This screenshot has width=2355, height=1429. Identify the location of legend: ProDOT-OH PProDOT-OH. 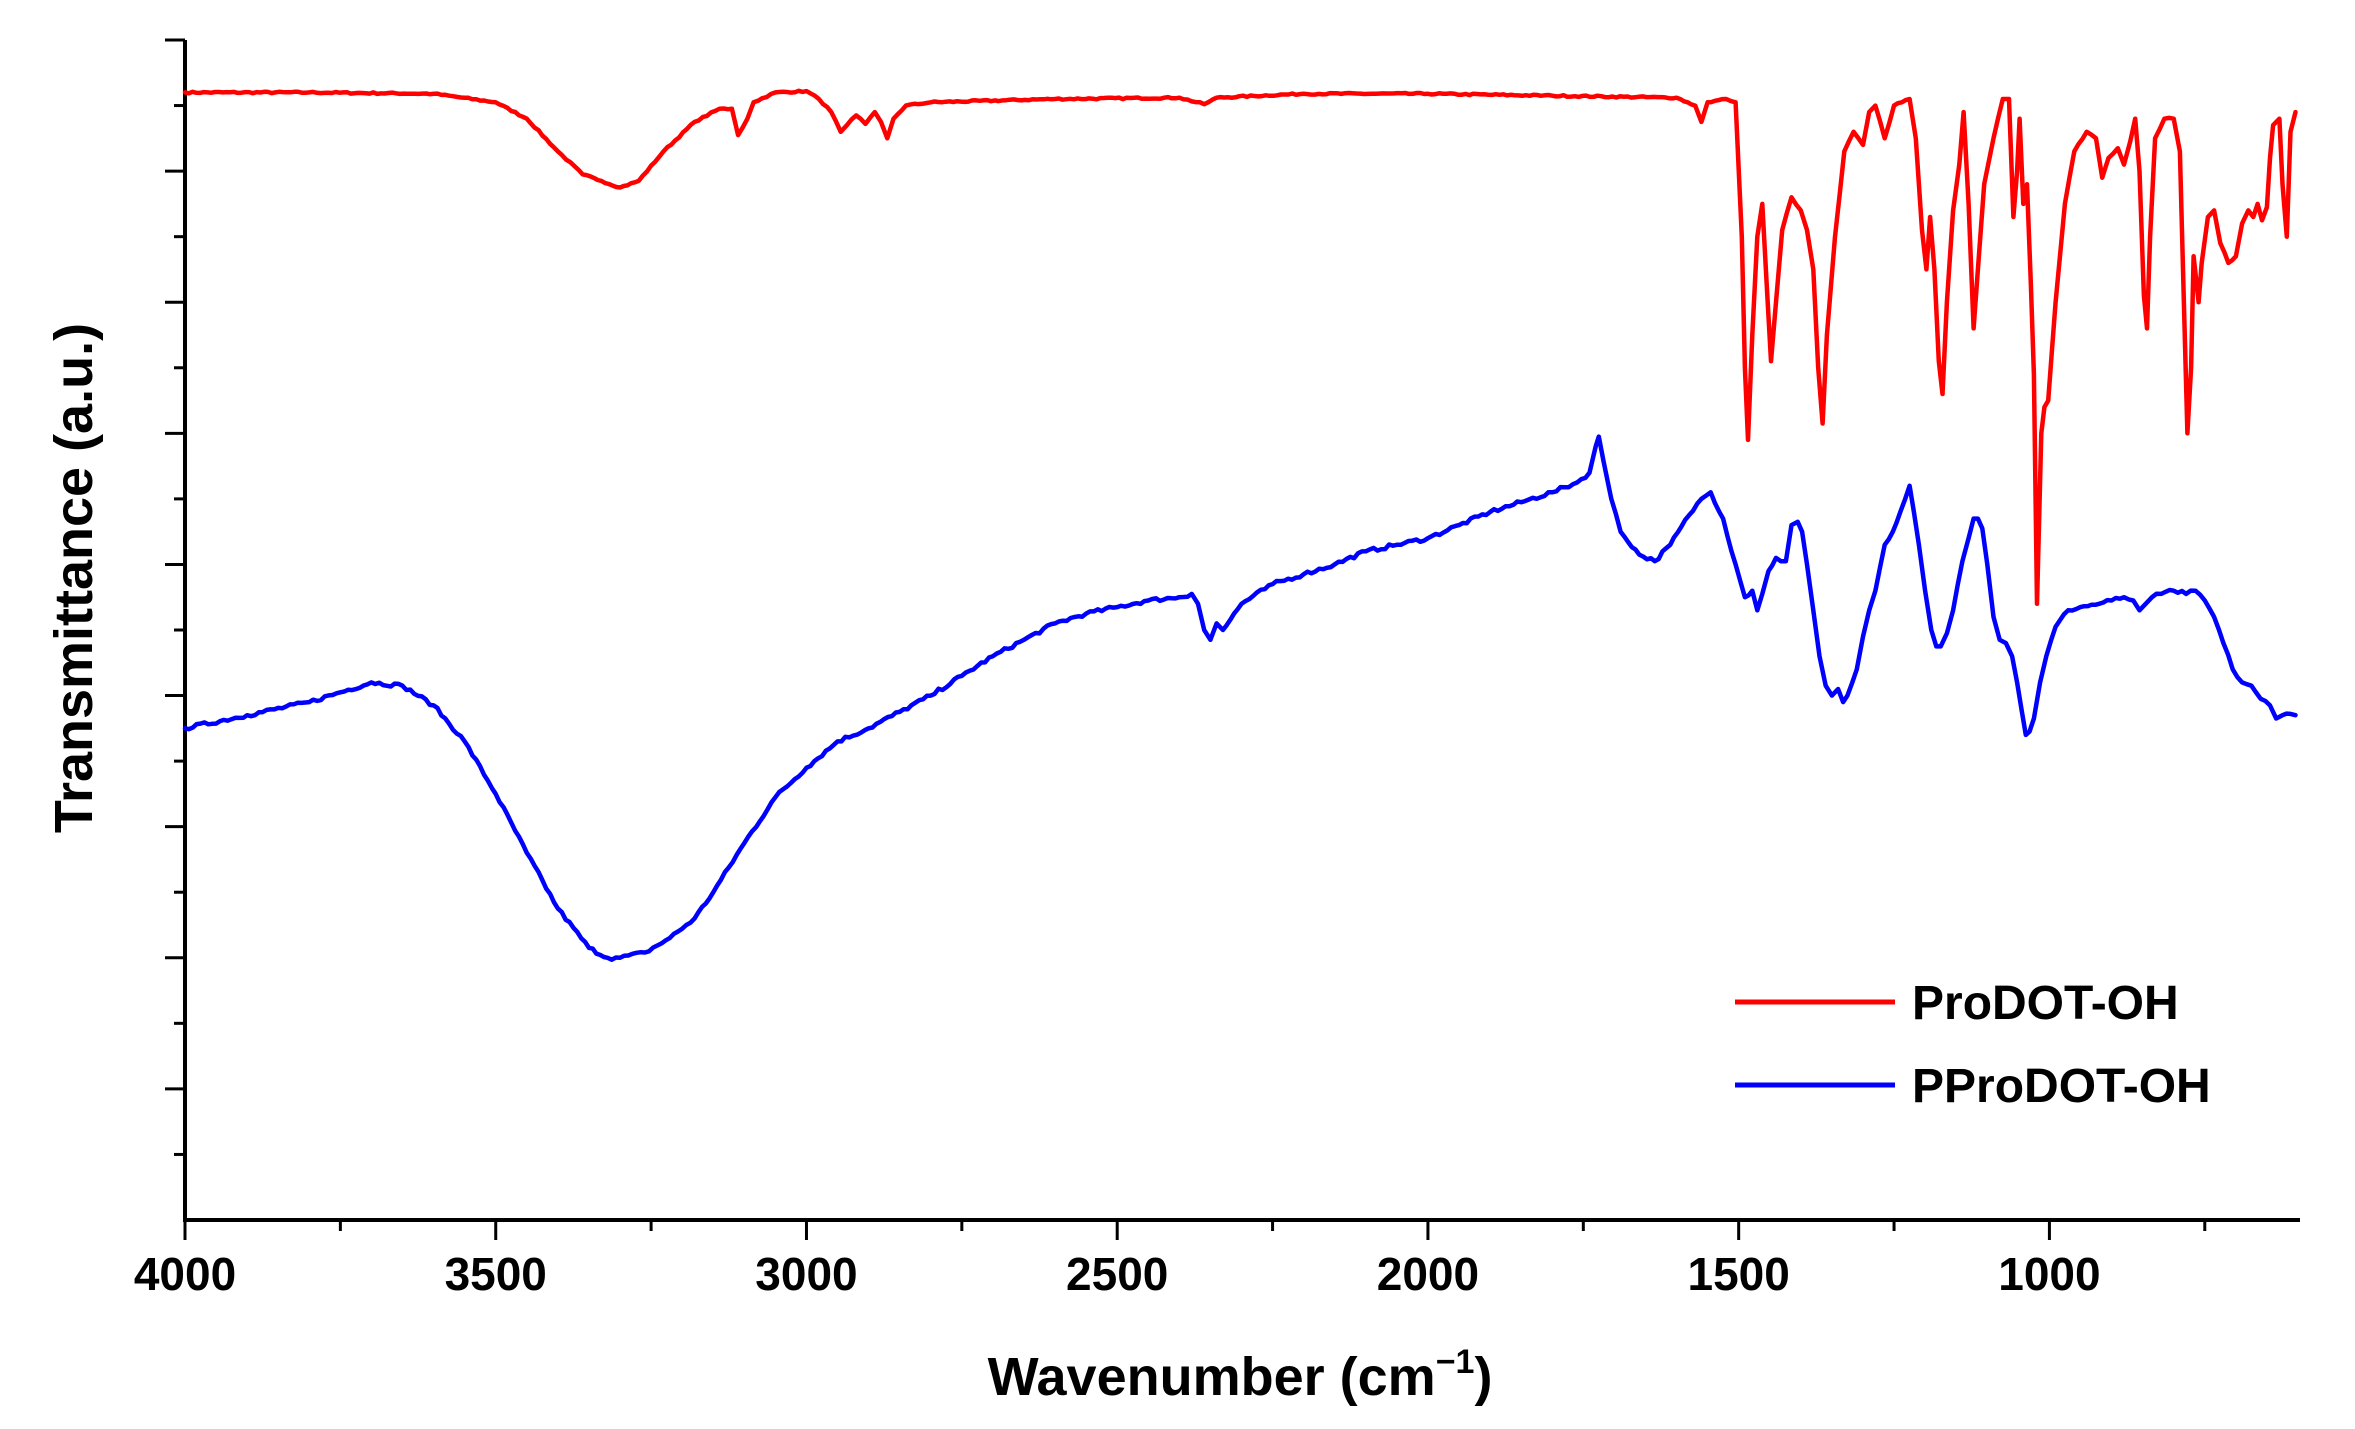
(1973, 1045).